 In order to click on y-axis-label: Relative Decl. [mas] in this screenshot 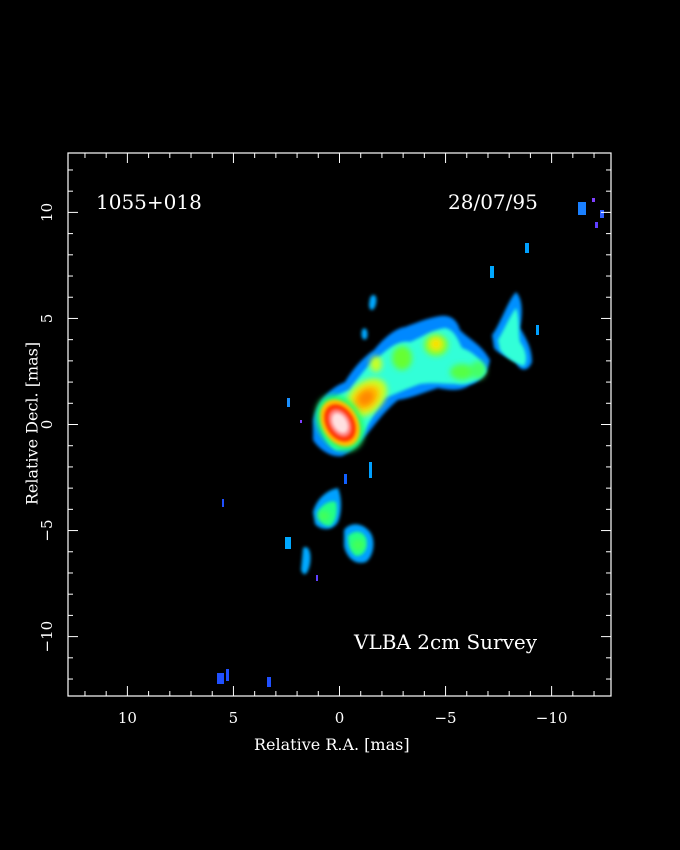, I will do `click(32, 423)`.